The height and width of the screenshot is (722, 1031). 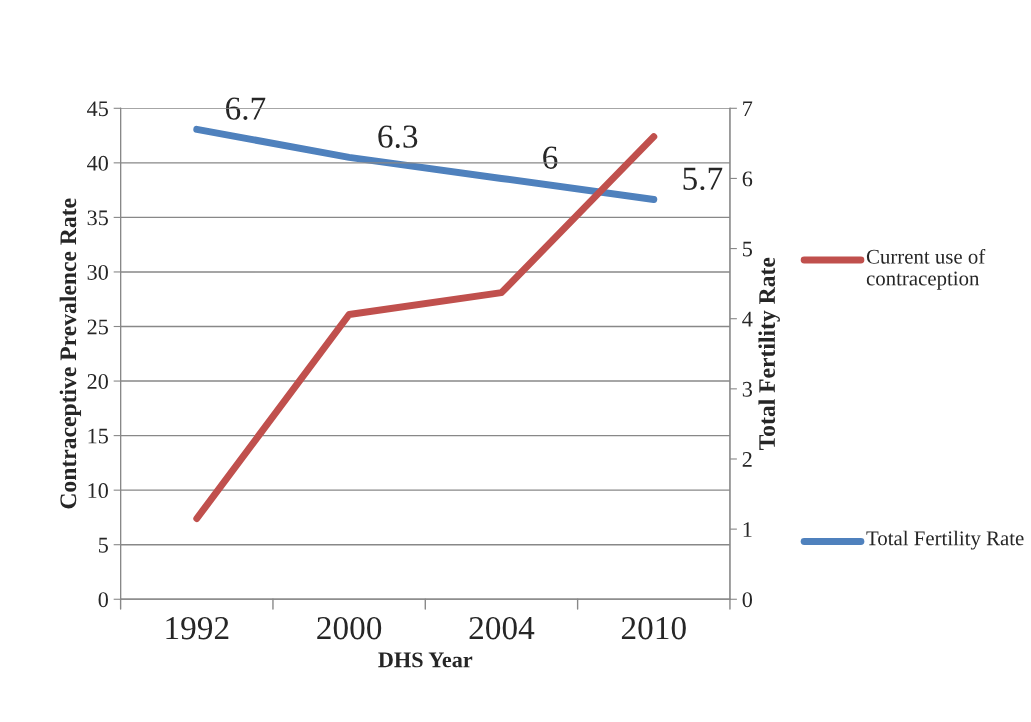 I want to click on y2-tick-label: 2, so click(x=747, y=459).